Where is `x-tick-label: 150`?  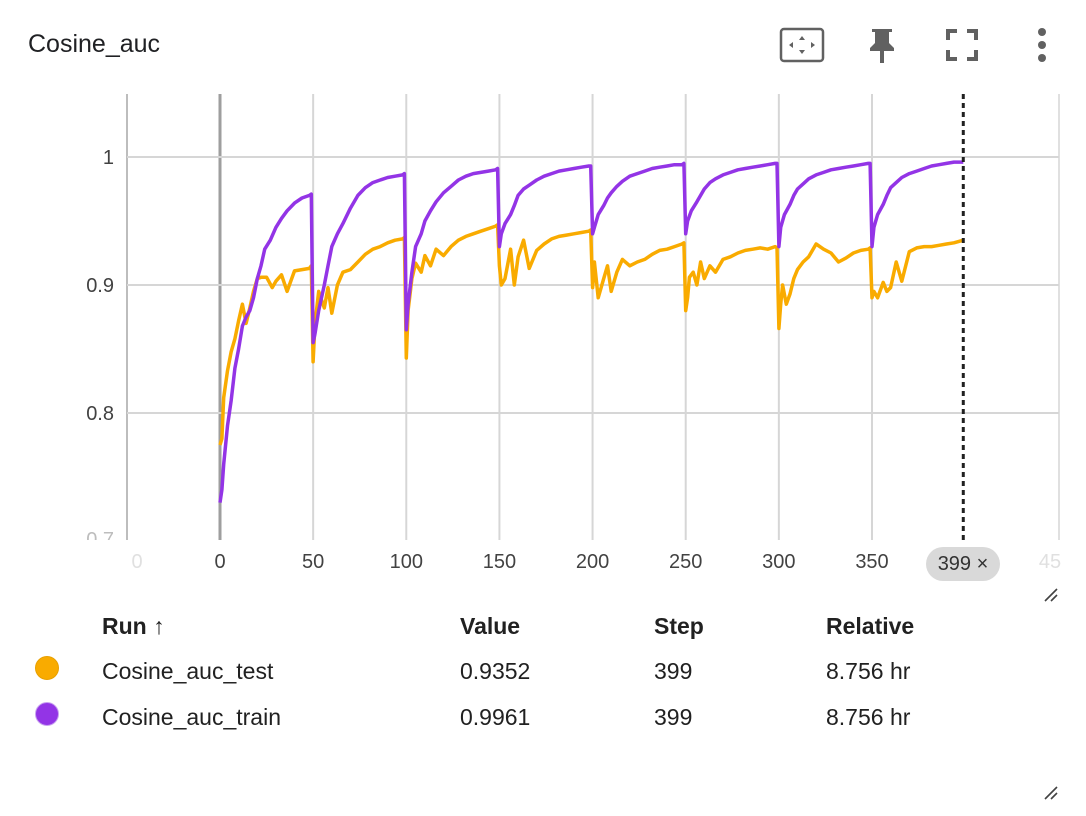
x-tick-label: 150 is located at coordinates (499, 562).